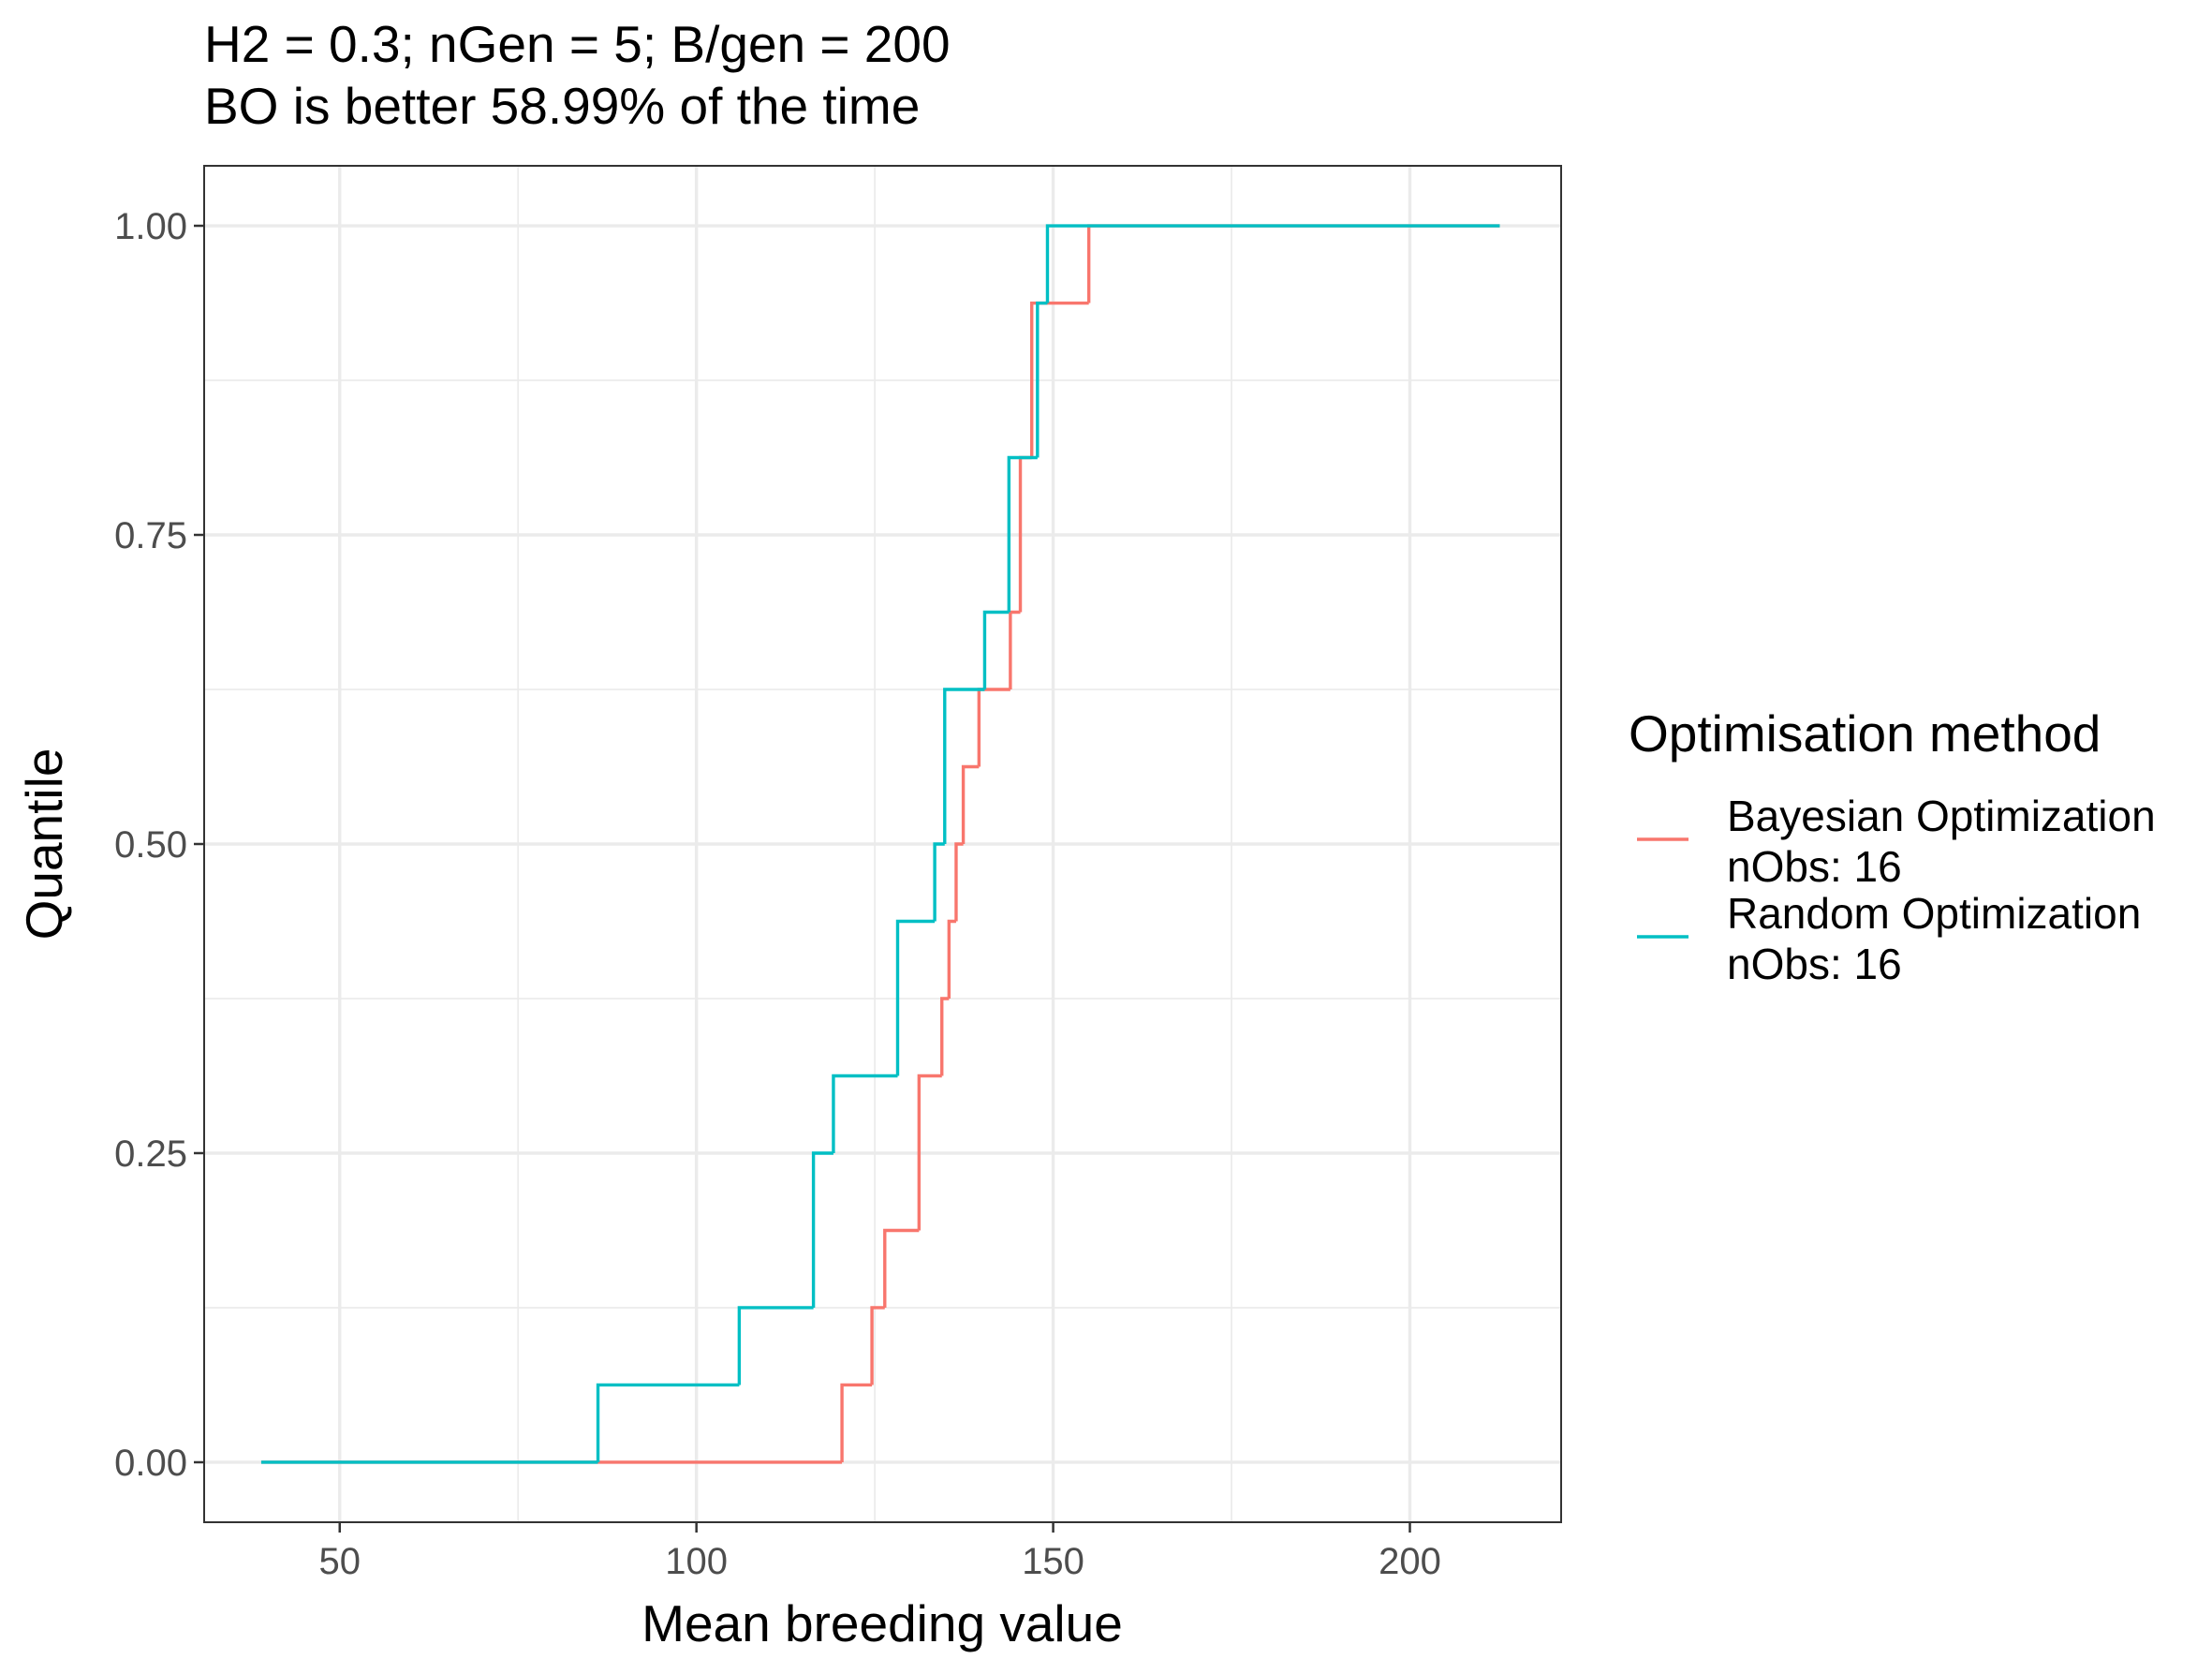 This screenshot has width=2212, height=1659. What do you see at coordinates (151, 227) in the screenshot?
I see `y-tick-label: 1.00` at bounding box center [151, 227].